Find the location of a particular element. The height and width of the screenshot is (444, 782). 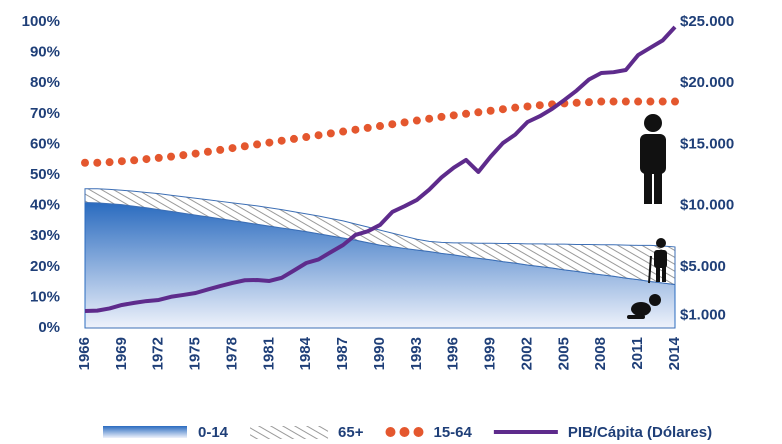

y-tick-label: 60% is located at coordinates (45, 143).